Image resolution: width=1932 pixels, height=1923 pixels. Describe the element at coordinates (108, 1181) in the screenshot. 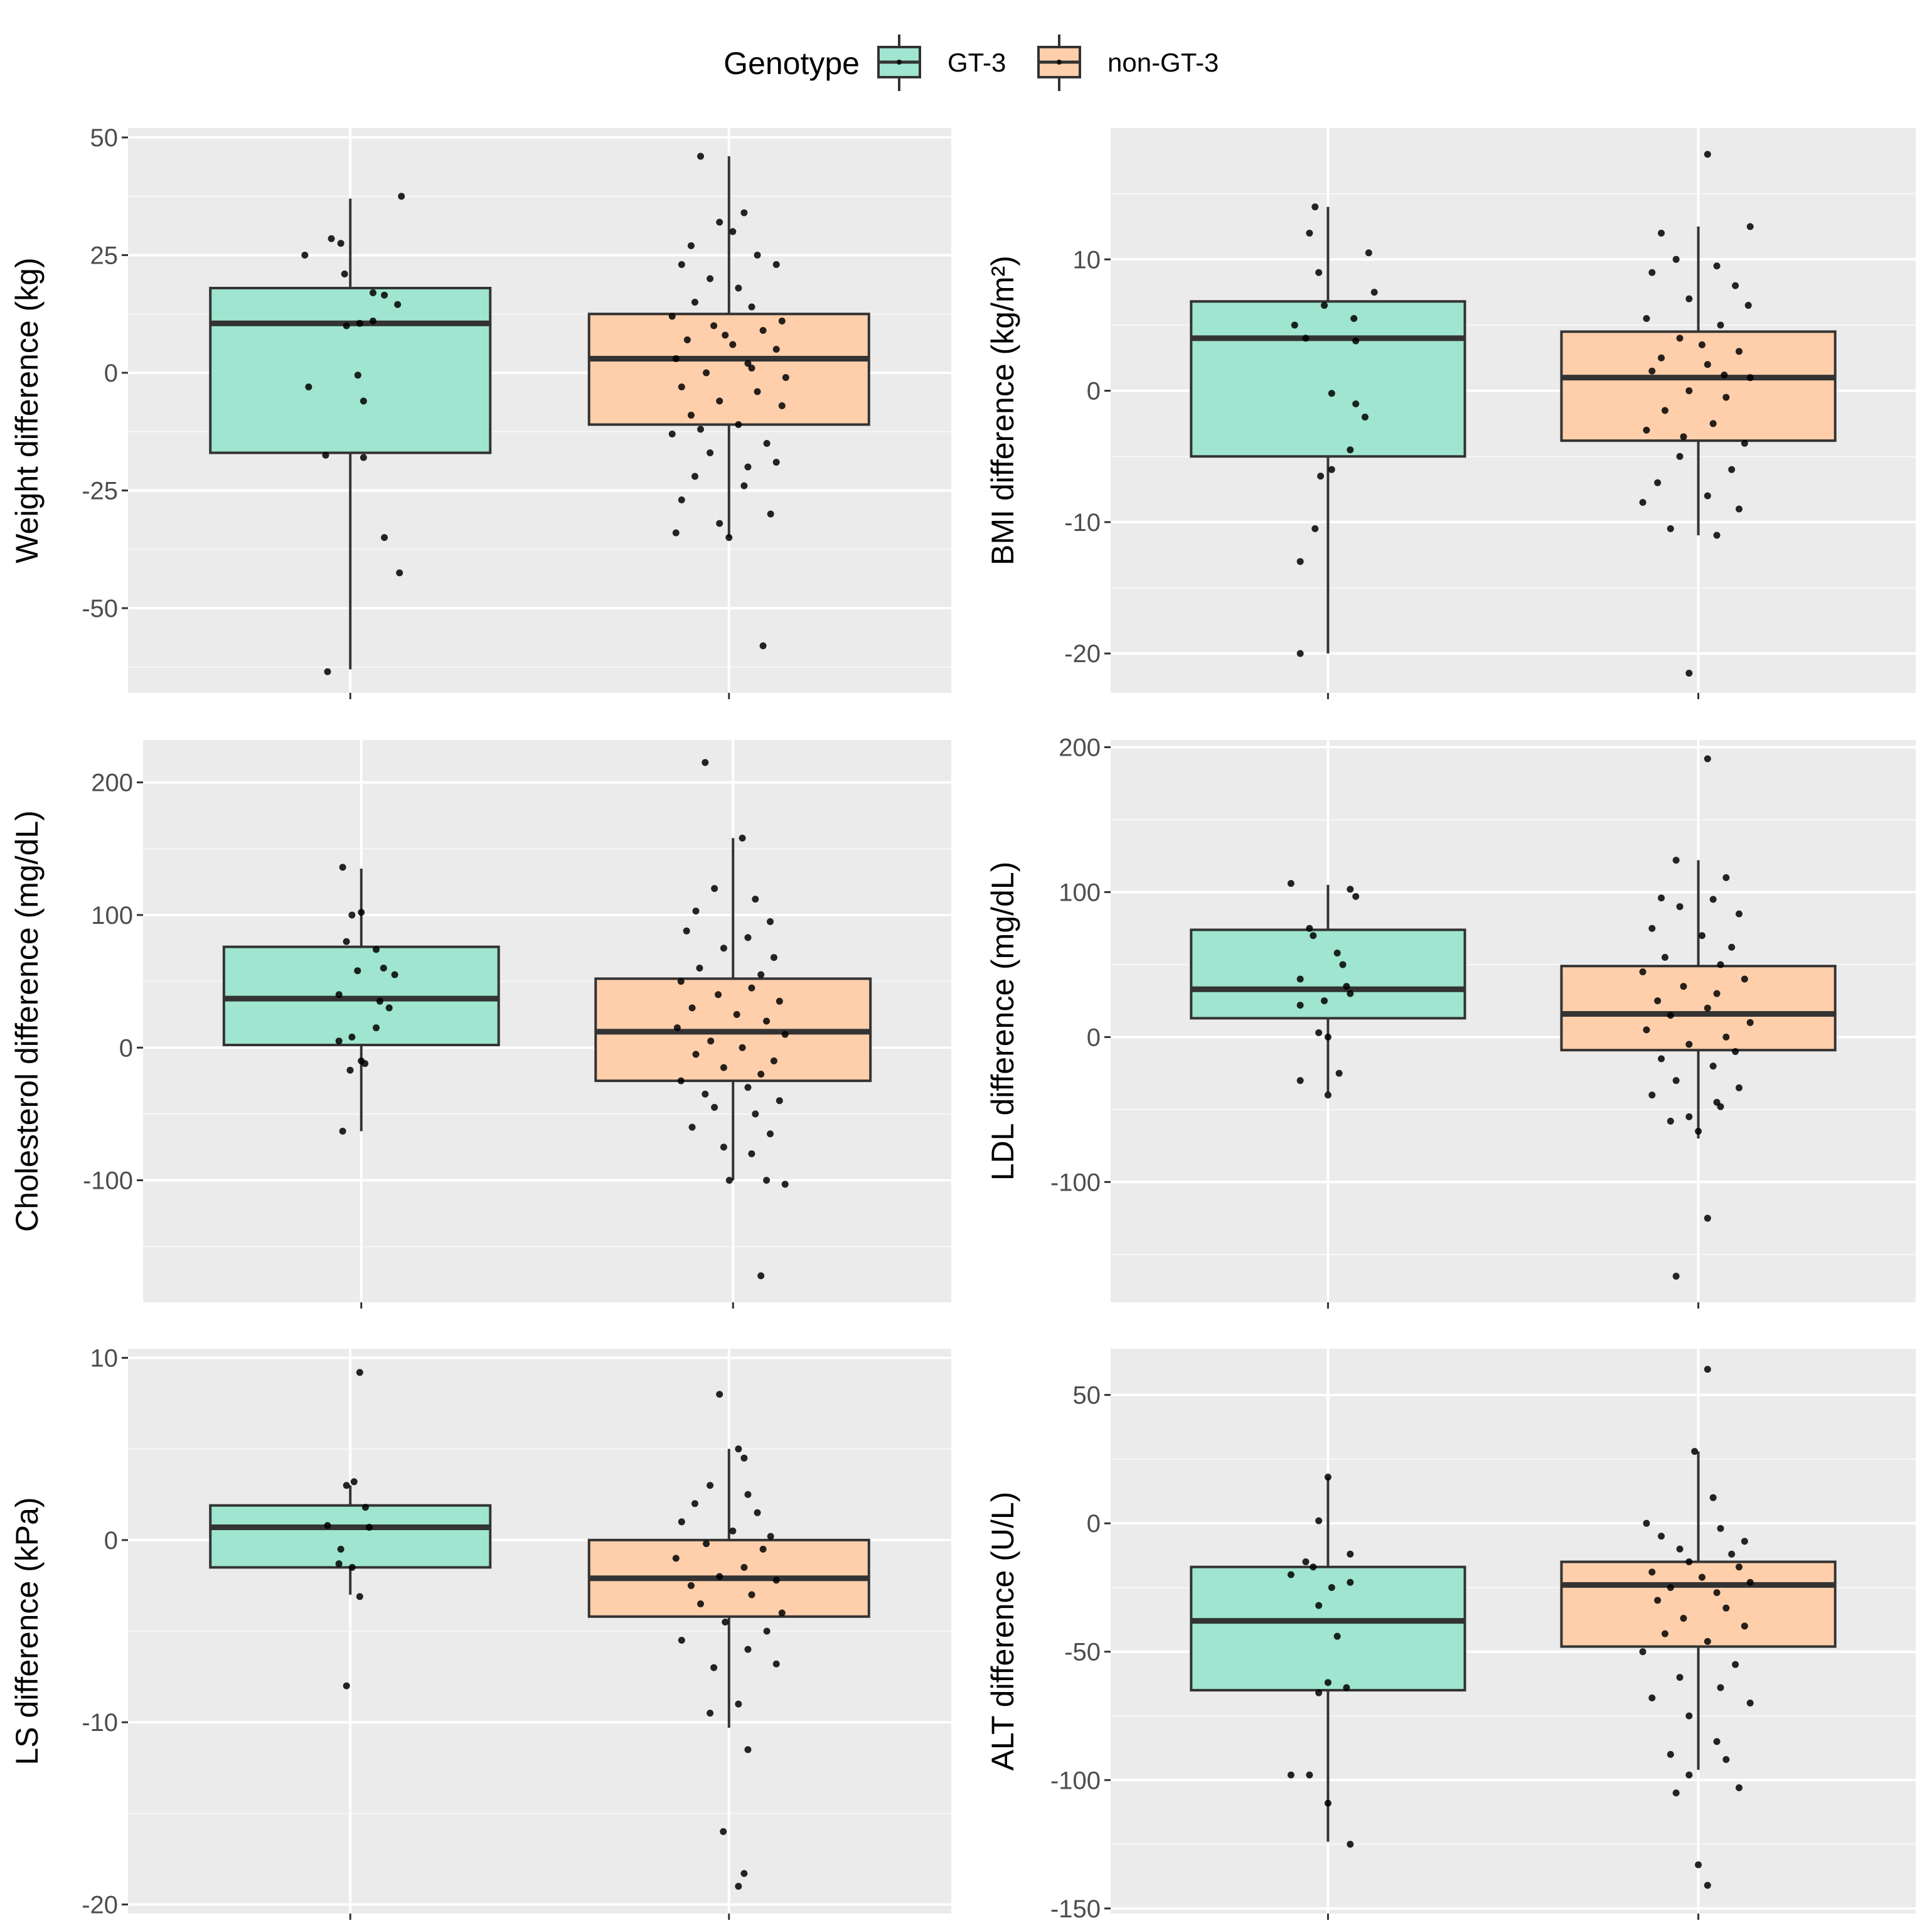

I see `y-tick-label: -100` at that location.